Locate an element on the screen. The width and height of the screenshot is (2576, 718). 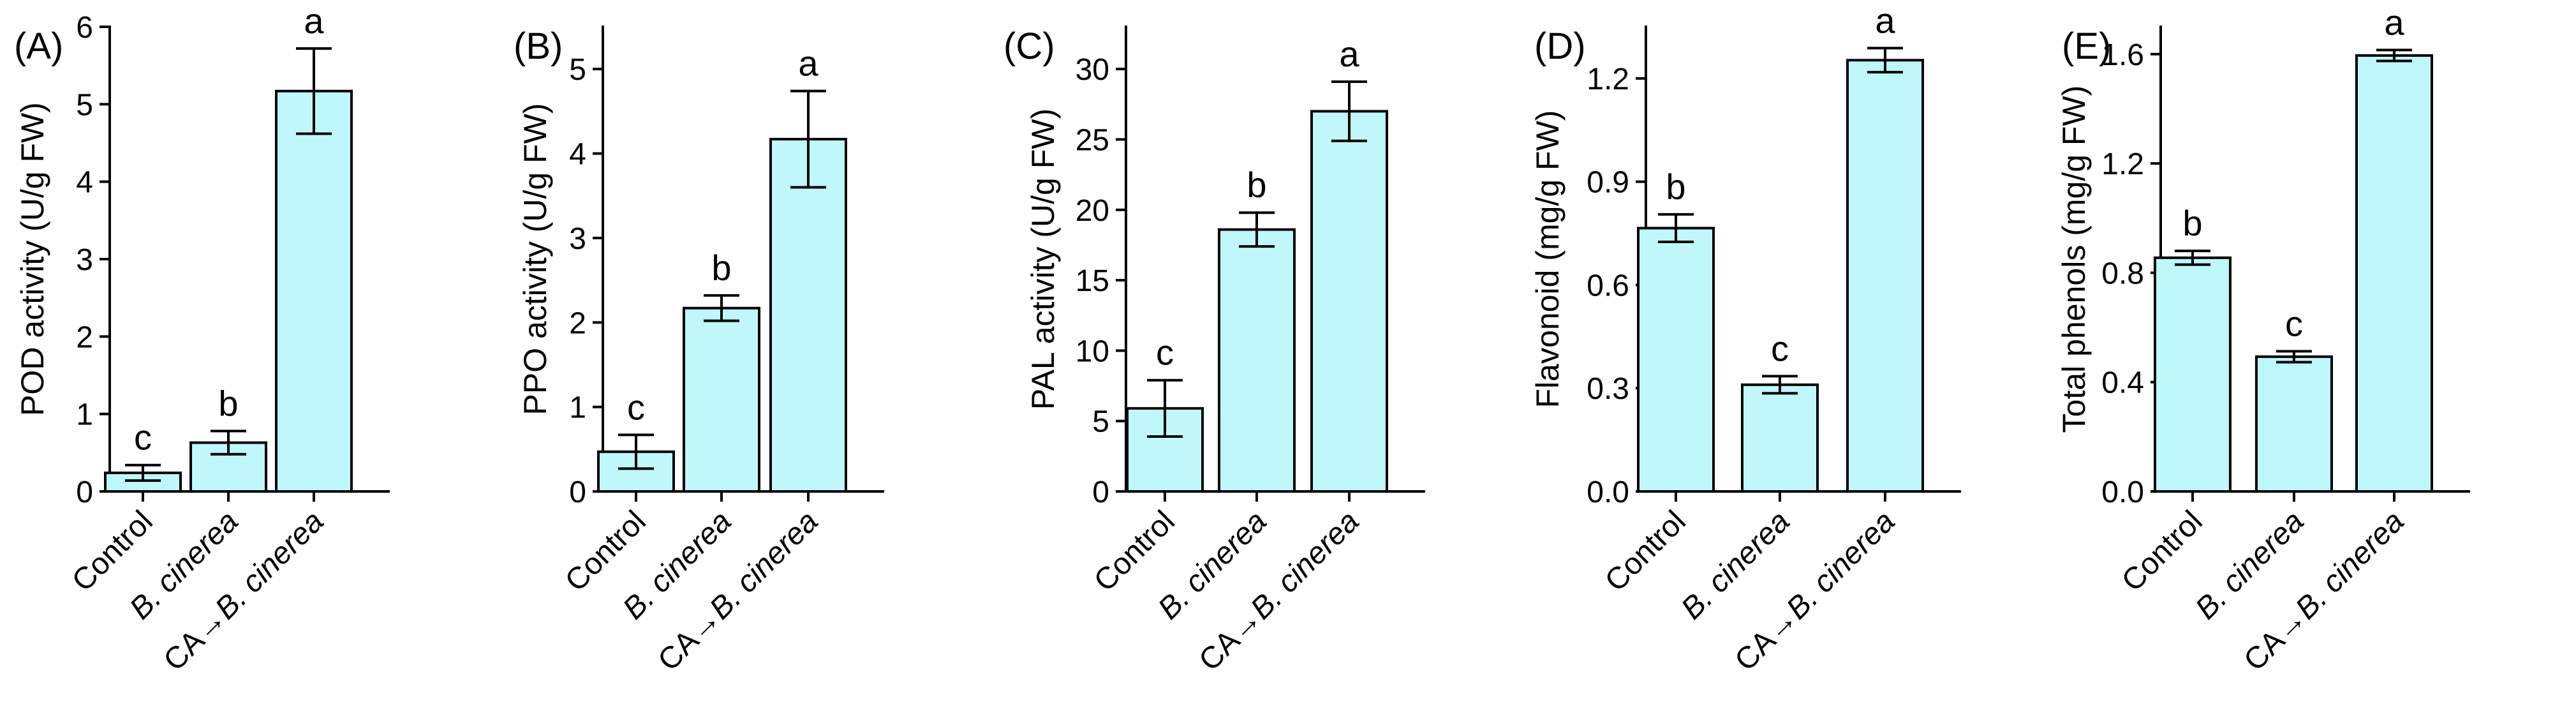
y-tick-label: 30 is located at coordinates (1092, 70).